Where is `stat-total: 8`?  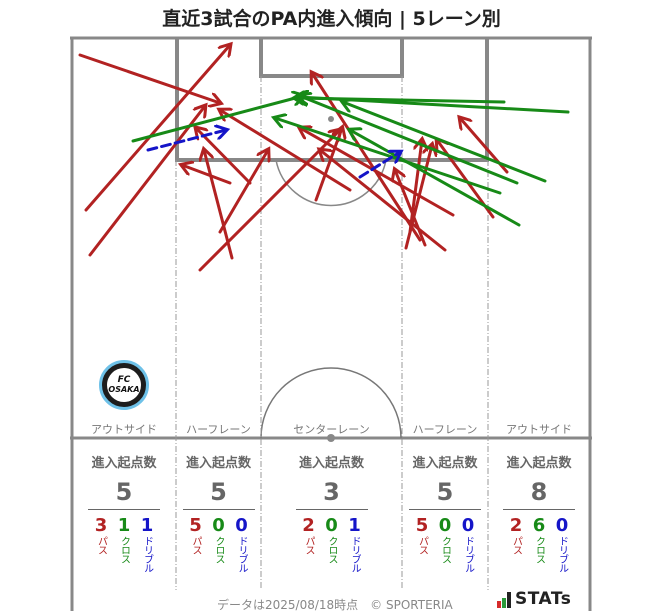
stat-total: 8 is located at coordinates (539, 492).